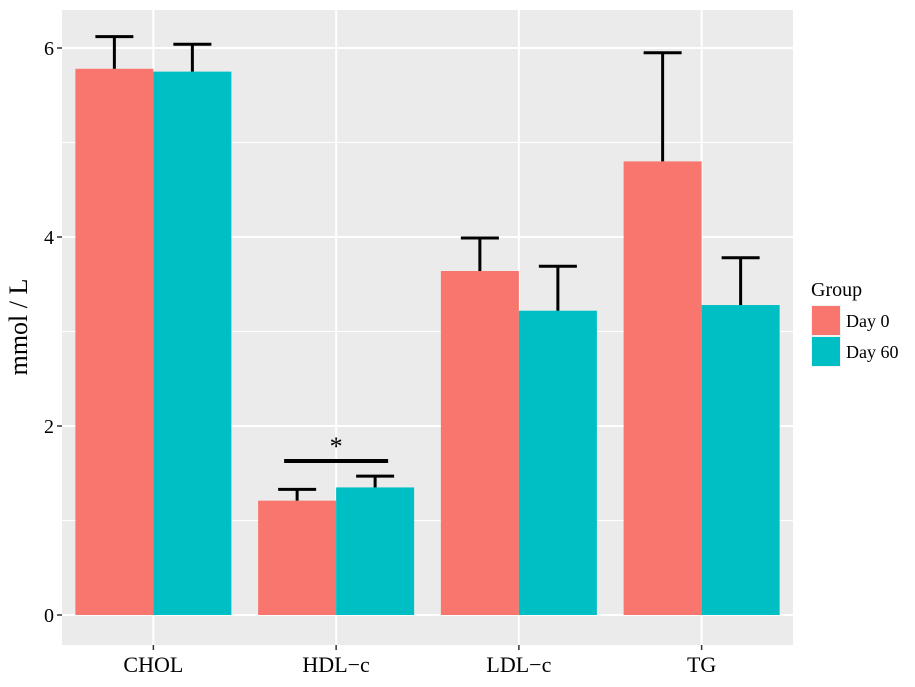 The width and height of the screenshot is (915, 687). What do you see at coordinates (53, 332) in the screenshot?
I see `y-axis: 0 2 4 6` at bounding box center [53, 332].